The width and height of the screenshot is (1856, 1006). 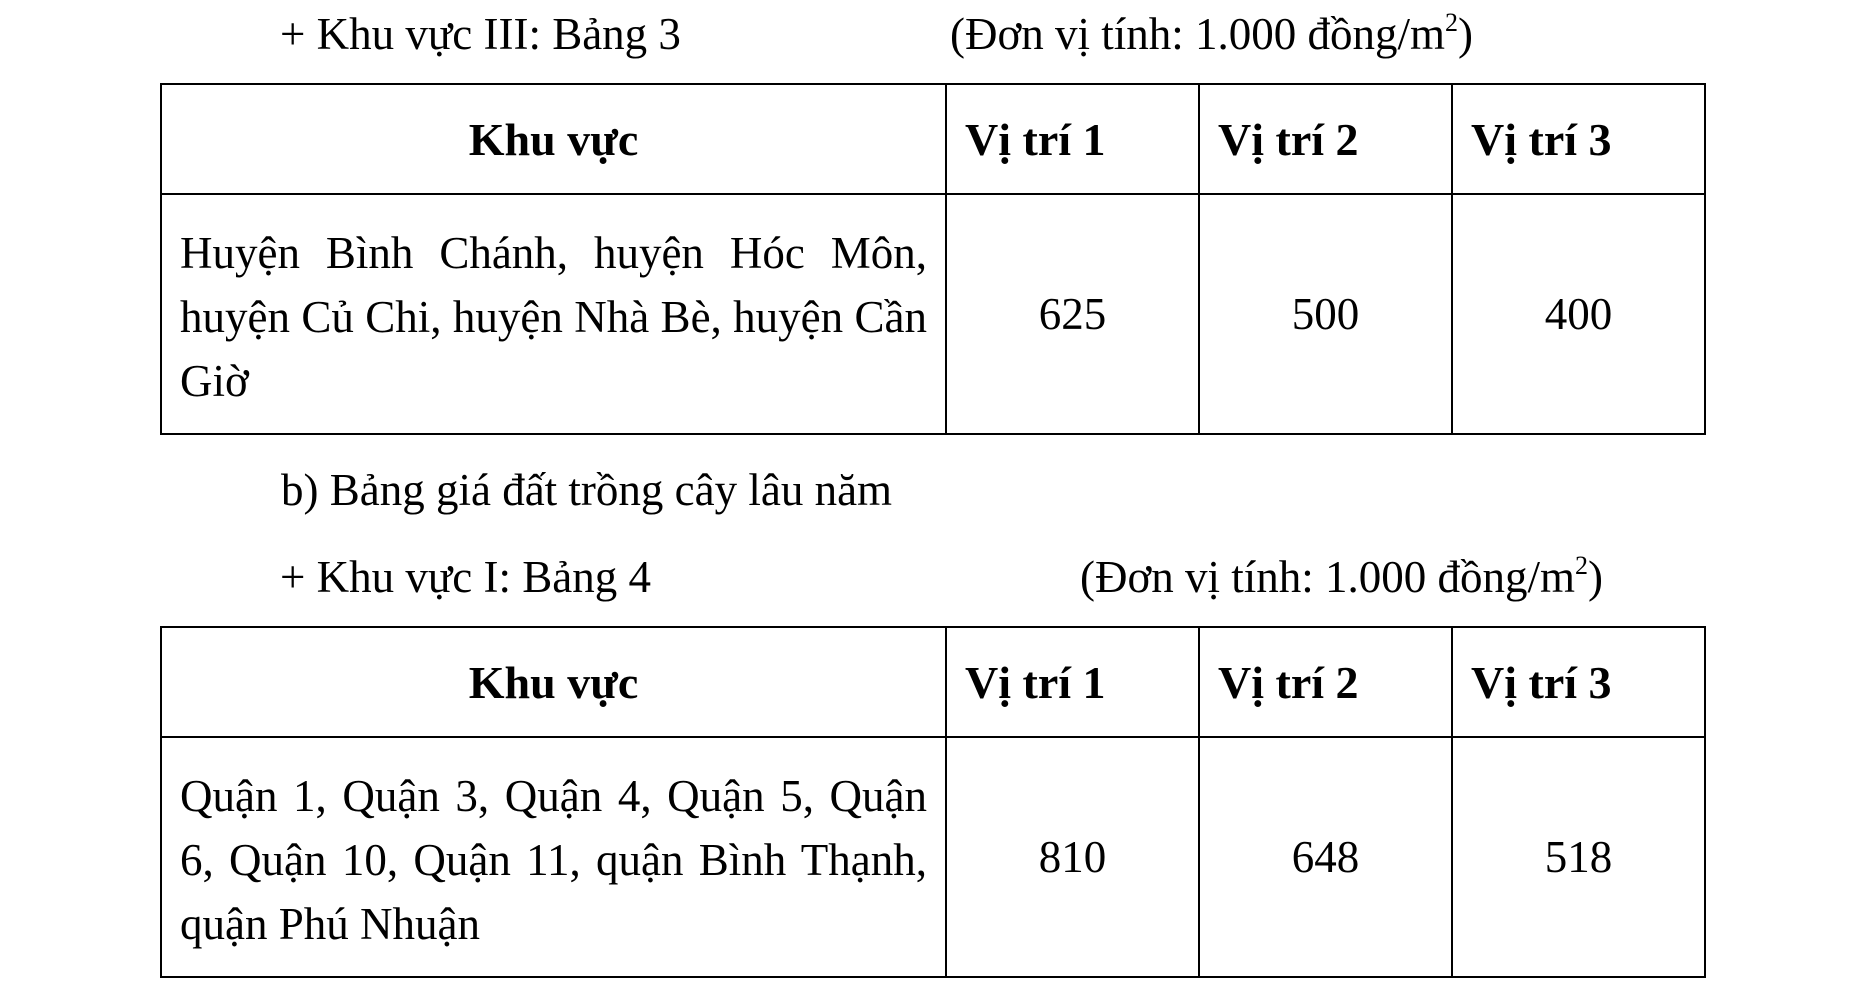 I want to click on value-cell: 625, so click(x=1072, y=314).